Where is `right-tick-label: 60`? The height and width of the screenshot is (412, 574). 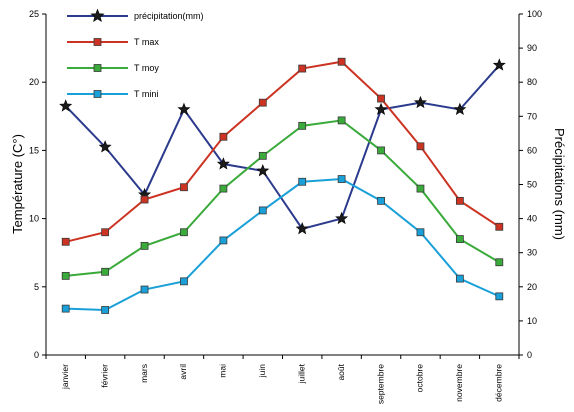 right-tick-label: 60 is located at coordinates (532, 150).